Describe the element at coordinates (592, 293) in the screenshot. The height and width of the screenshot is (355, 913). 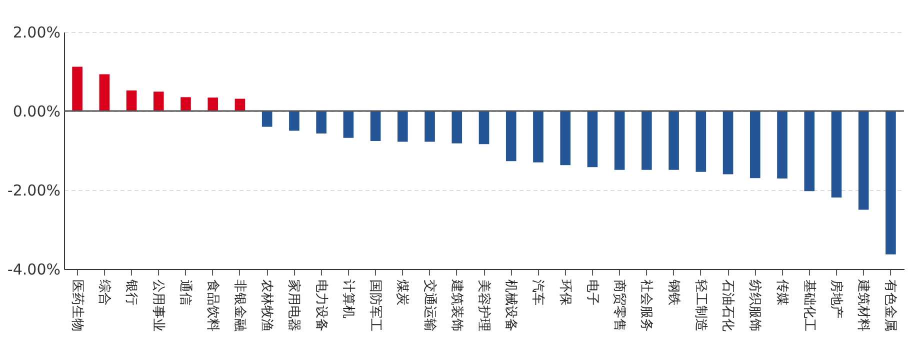
I see `x-tick-label: 电子` at that location.